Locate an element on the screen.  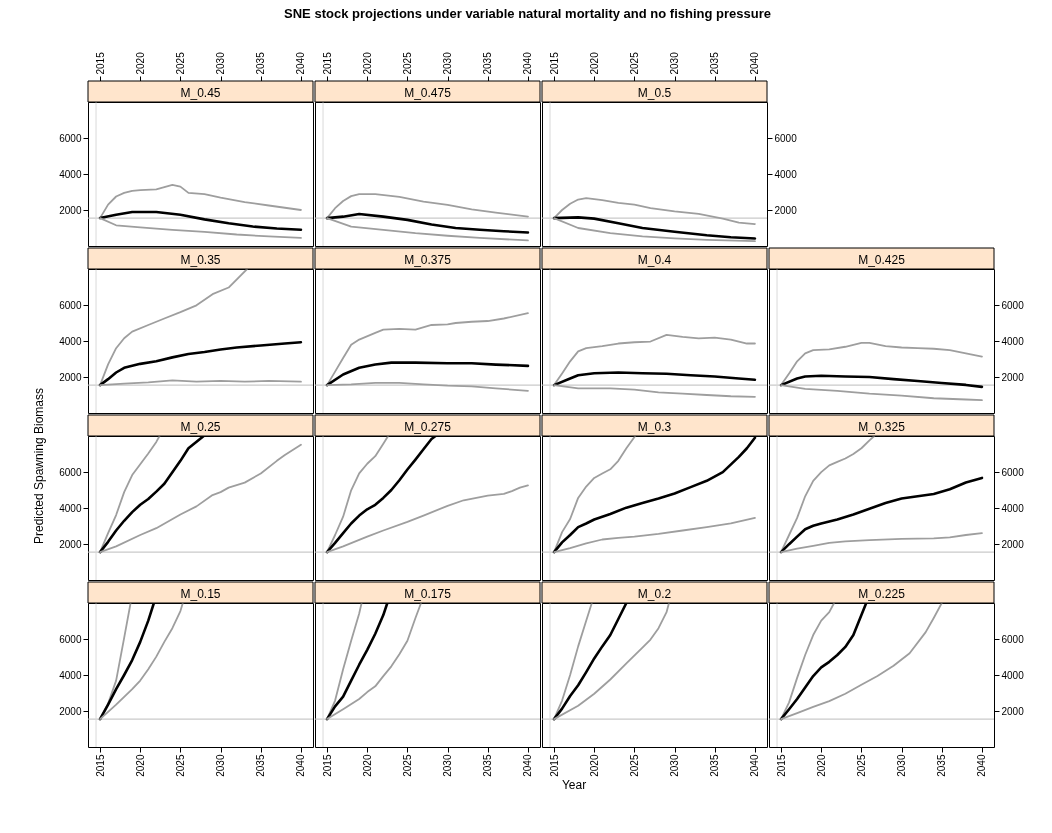
chart-title: M_0.15 is located at coordinates (200, 593).